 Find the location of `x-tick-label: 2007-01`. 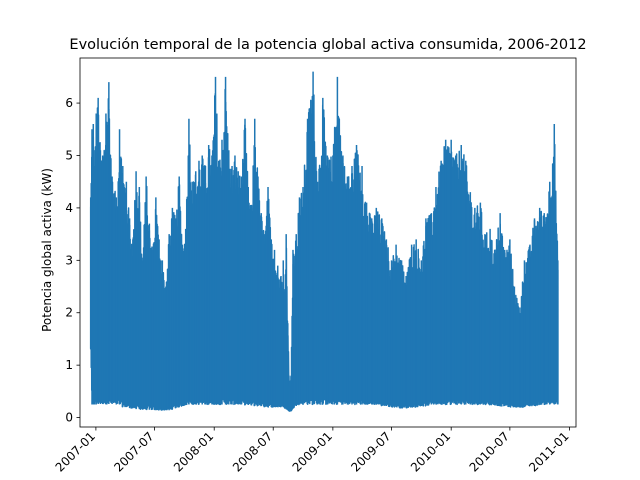

x-tick-label: 2007-01 is located at coordinates (75, 451).